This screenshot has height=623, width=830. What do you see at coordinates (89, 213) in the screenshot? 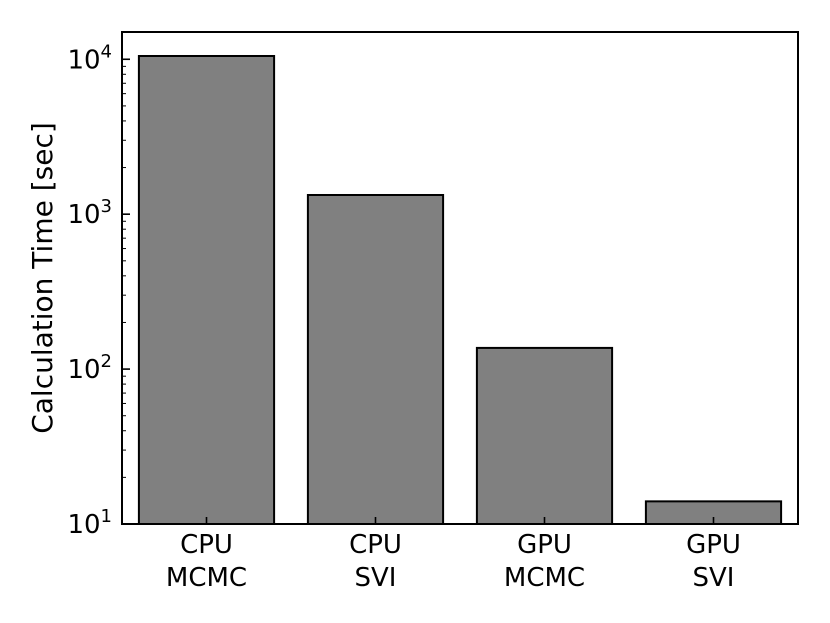
I see `y-tick-label: 103` at bounding box center [89, 213].